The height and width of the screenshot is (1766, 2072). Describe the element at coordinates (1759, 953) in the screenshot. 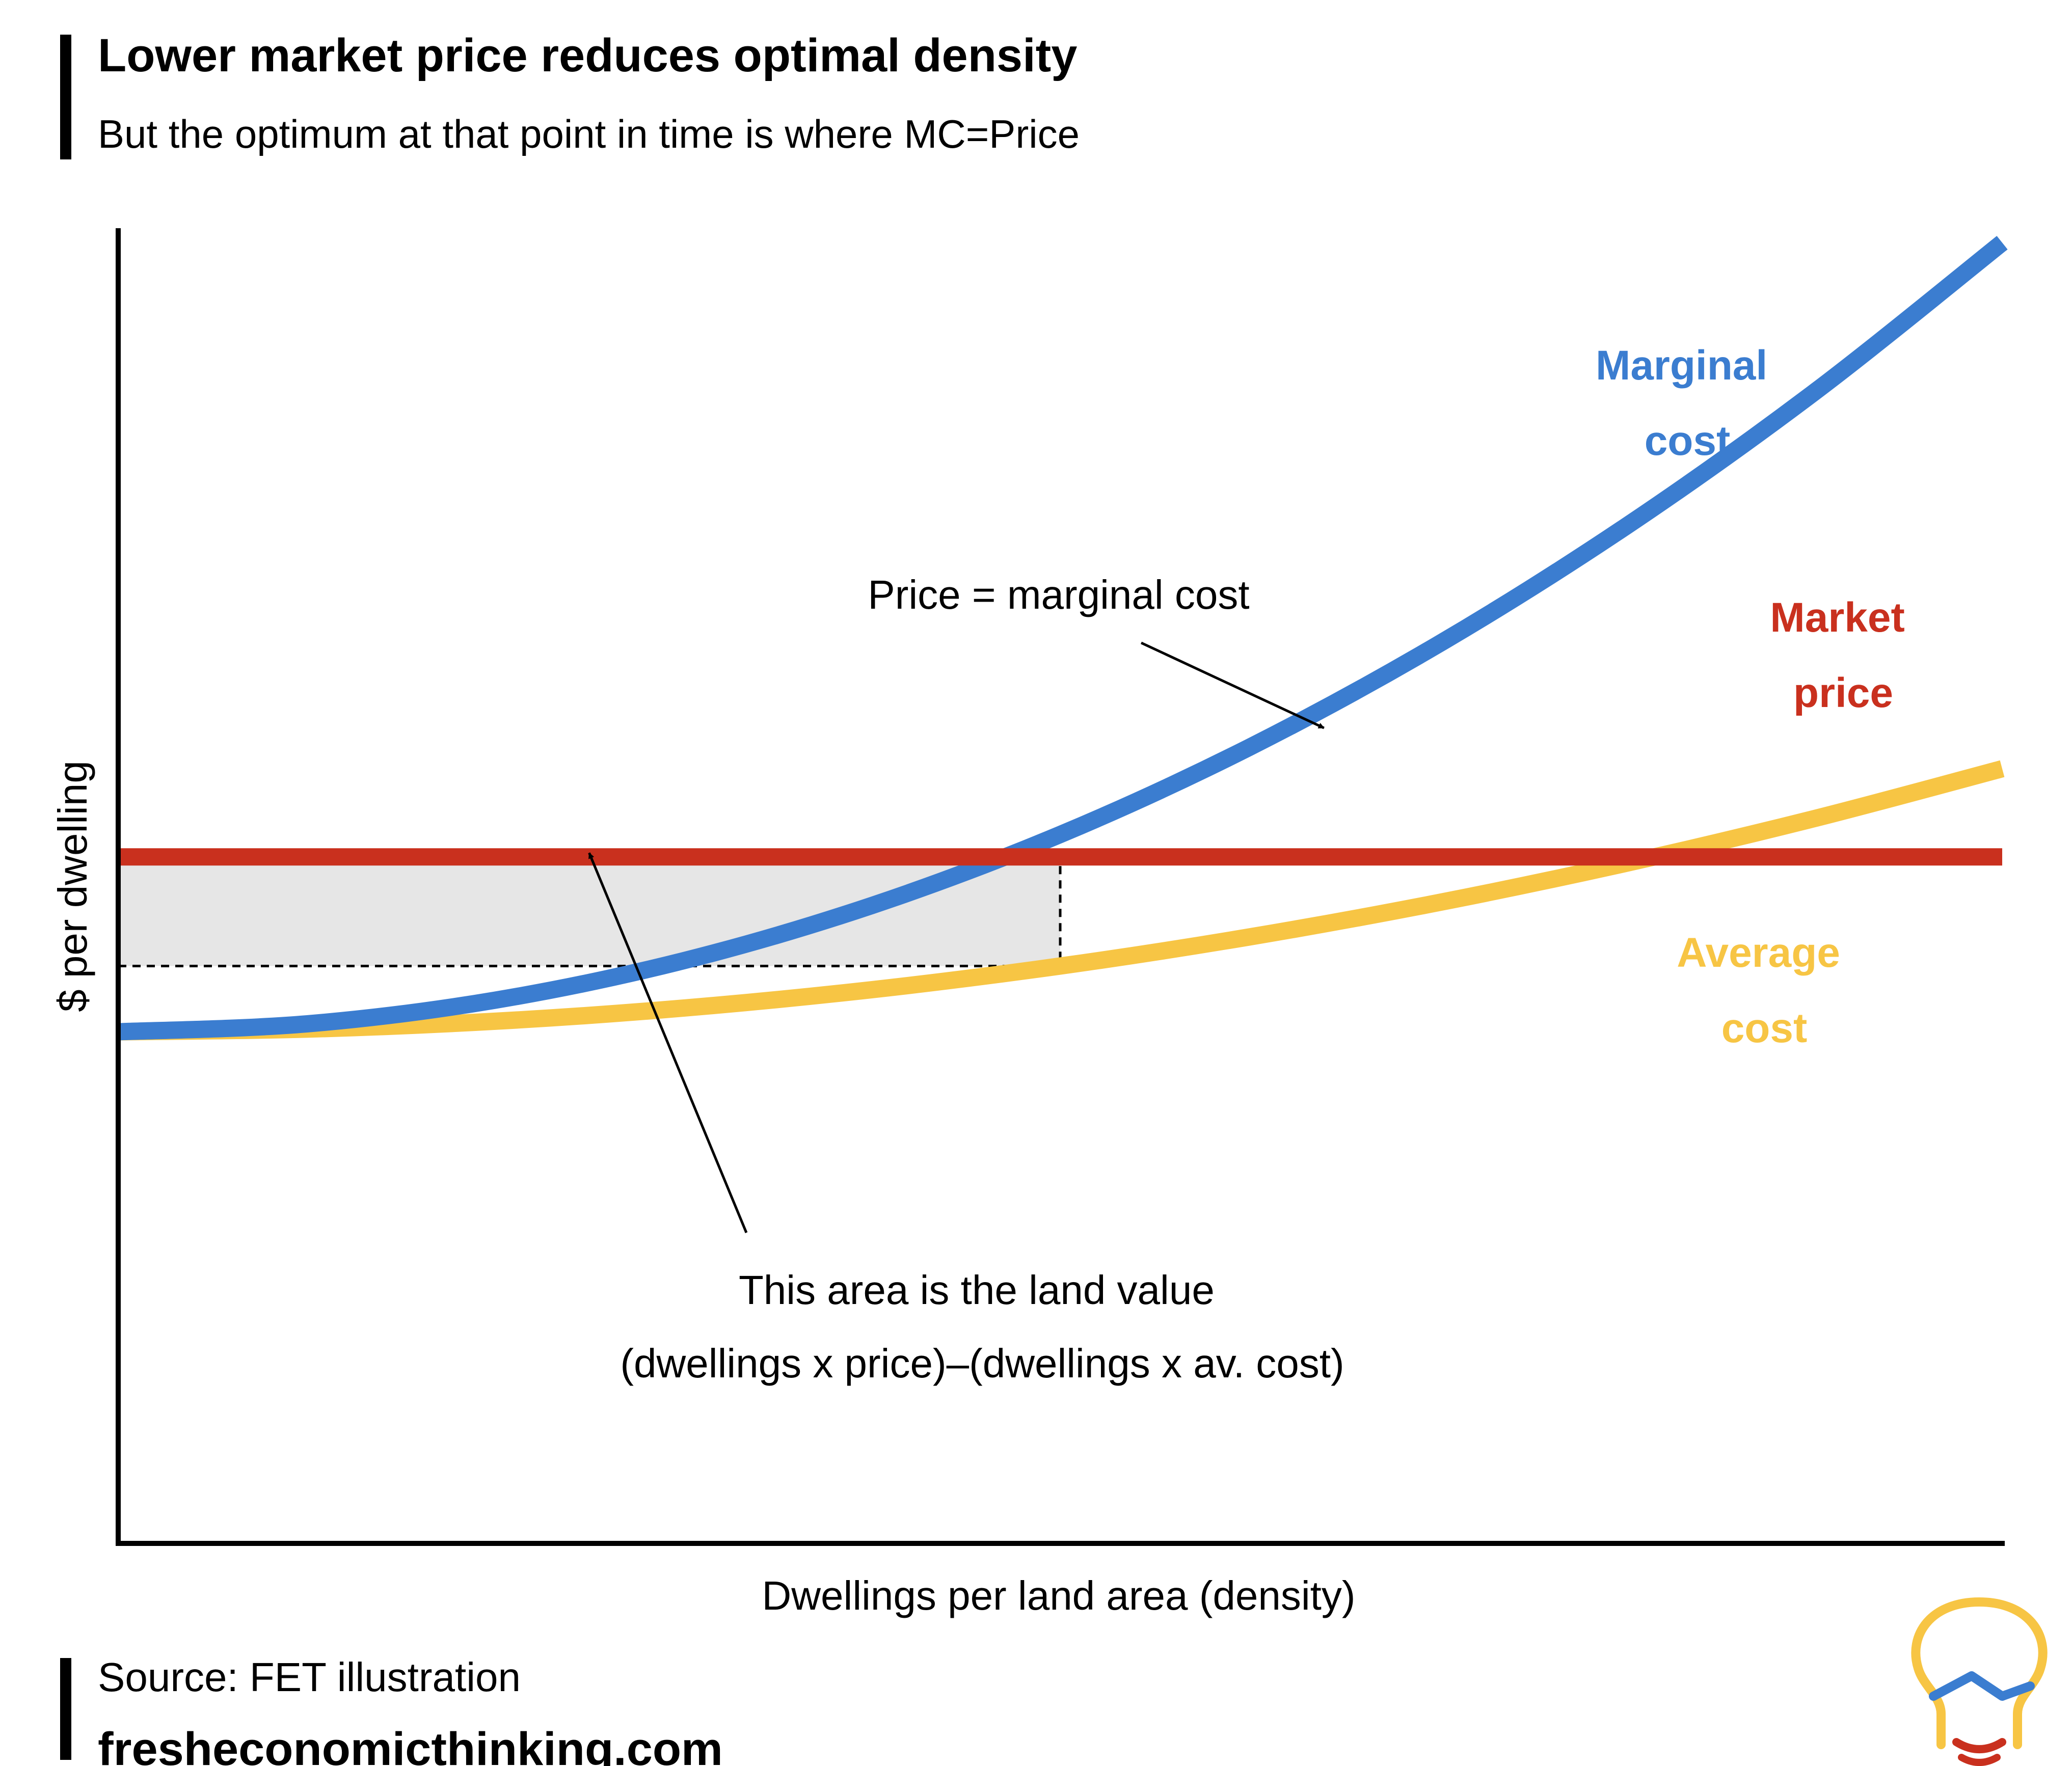

I see `average-cost-label-line-1: Average` at that location.